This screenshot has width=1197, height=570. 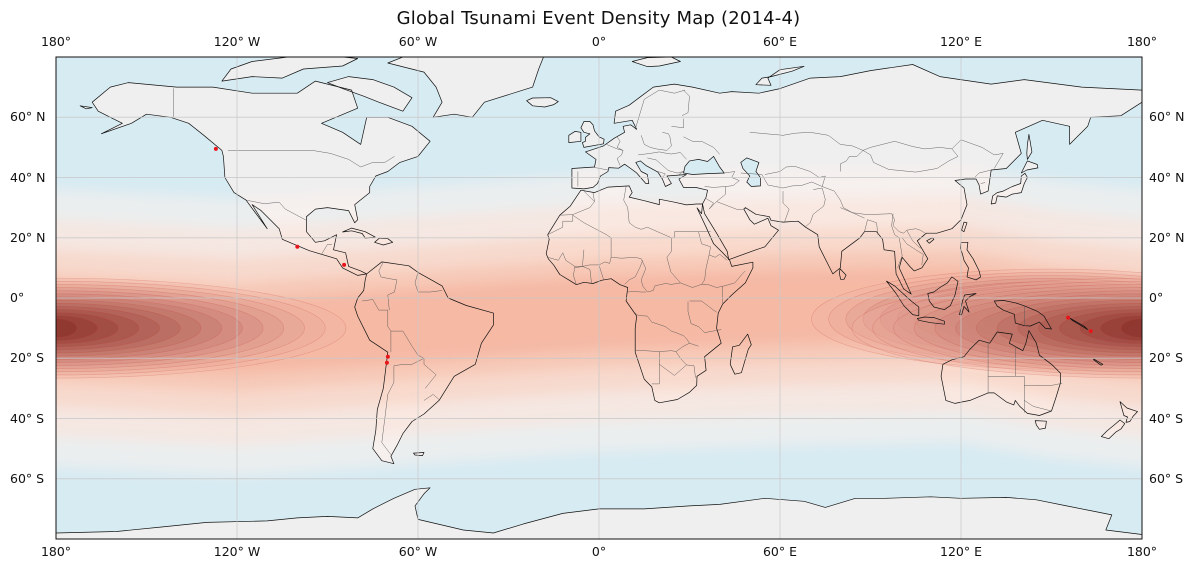 What do you see at coordinates (599, 551) in the screenshot?
I see `lon-label-bottom: 0°` at bounding box center [599, 551].